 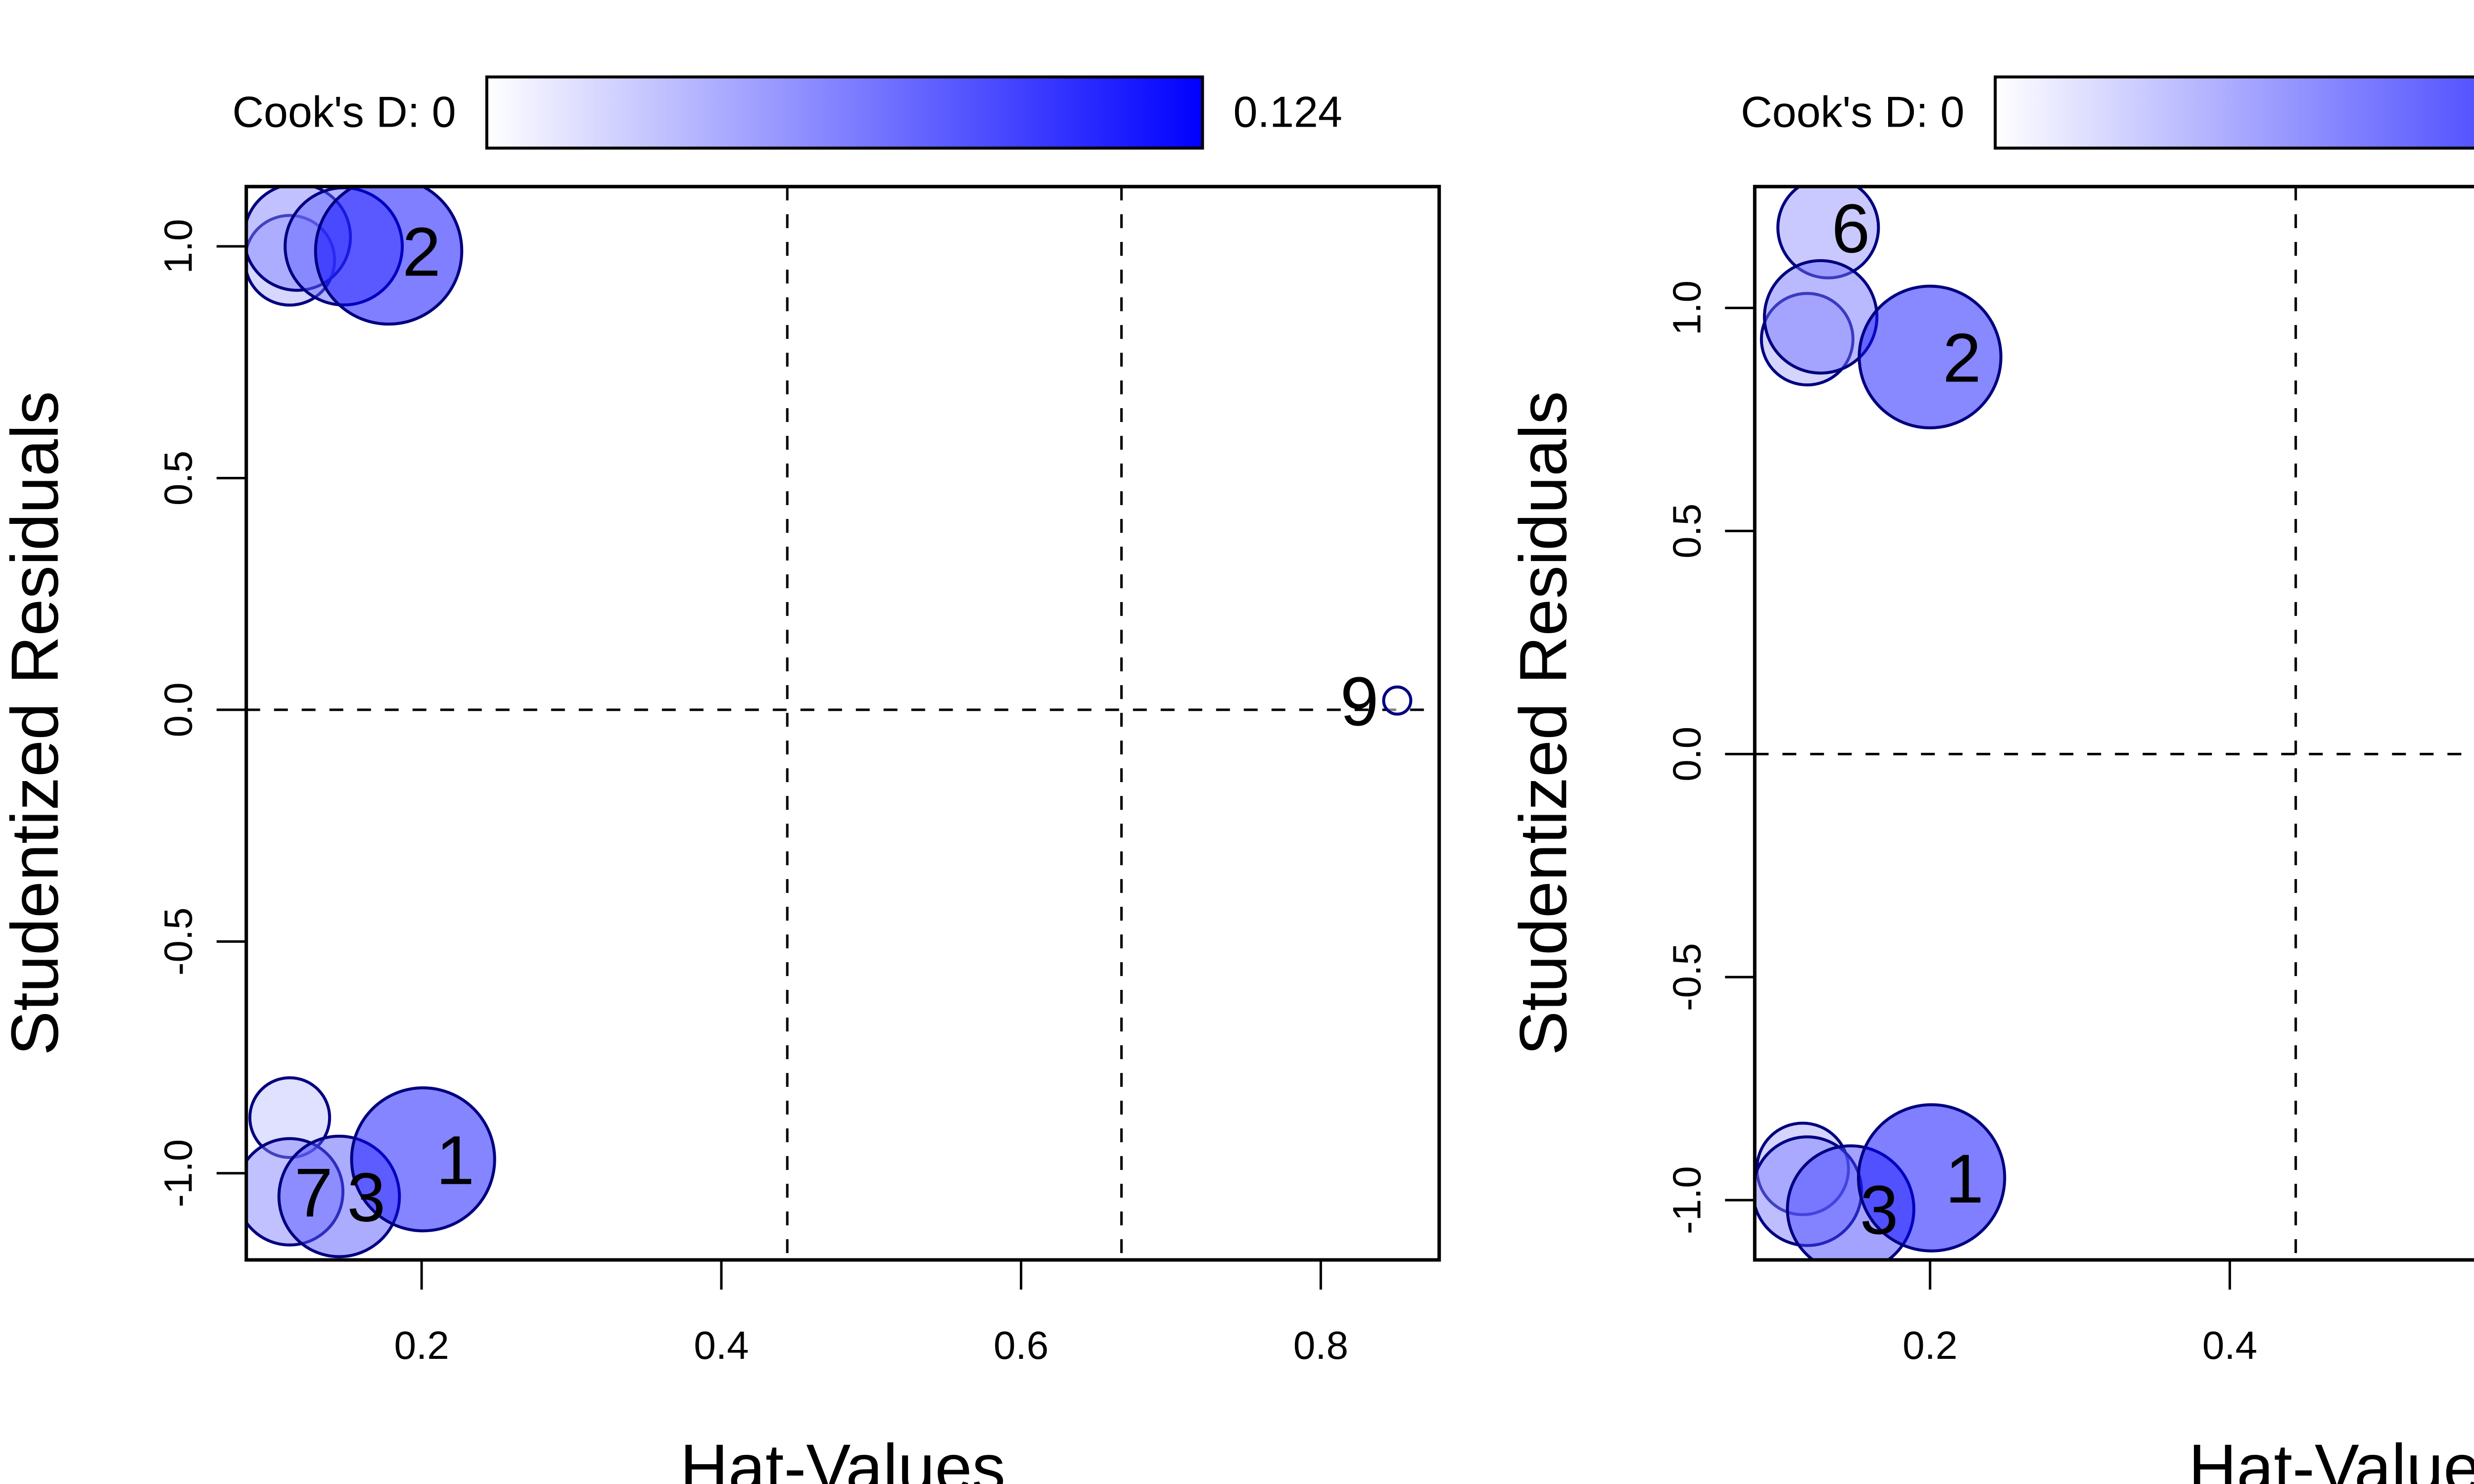 I want to click on x-tick-label: 0.8, so click(x=1320, y=1345).